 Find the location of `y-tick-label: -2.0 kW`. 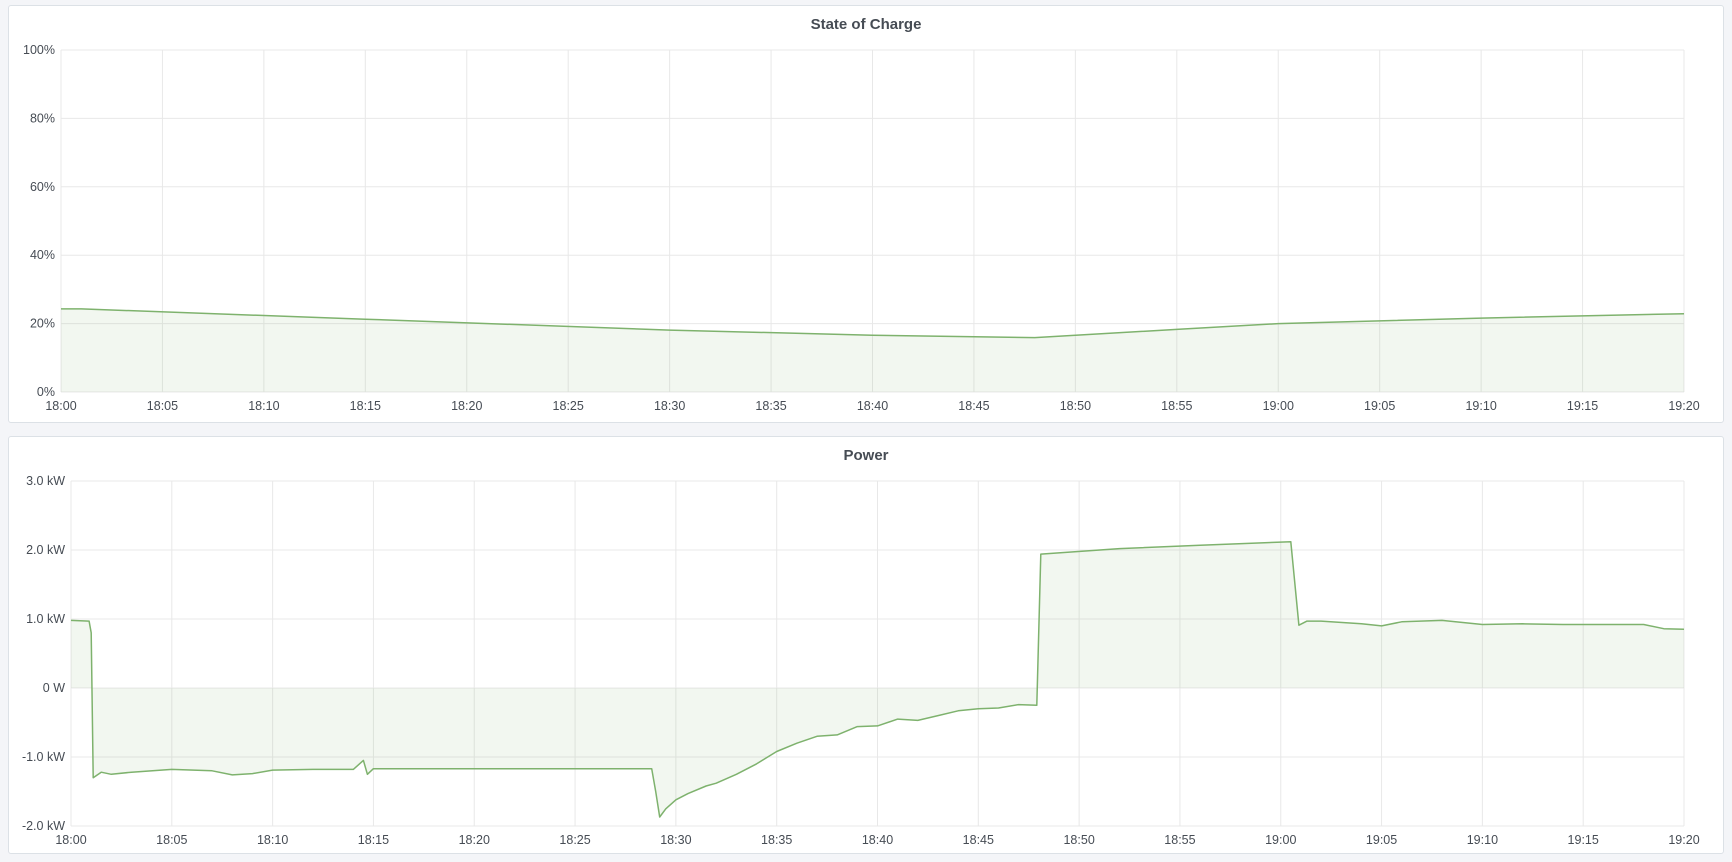

y-tick-label: -2.0 kW is located at coordinates (43, 826).